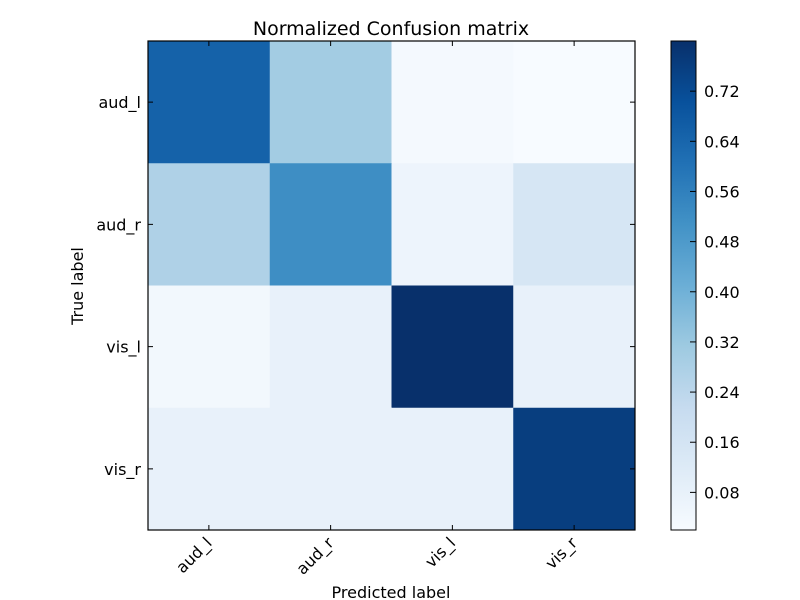  What do you see at coordinates (722, 191) in the screenshot?
I see `colorbar-tick-label: 0.56` at bounding box center [722, 191].